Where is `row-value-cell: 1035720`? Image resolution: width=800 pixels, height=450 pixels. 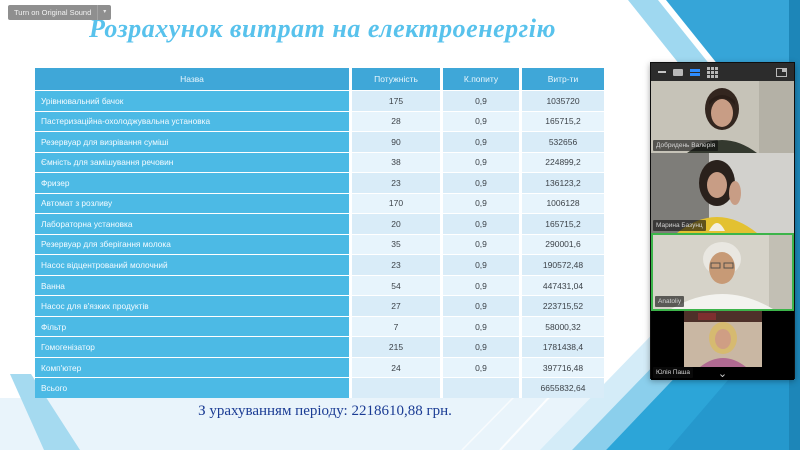
row-value-cell: 1035720 is located at coordinates (563, 101).